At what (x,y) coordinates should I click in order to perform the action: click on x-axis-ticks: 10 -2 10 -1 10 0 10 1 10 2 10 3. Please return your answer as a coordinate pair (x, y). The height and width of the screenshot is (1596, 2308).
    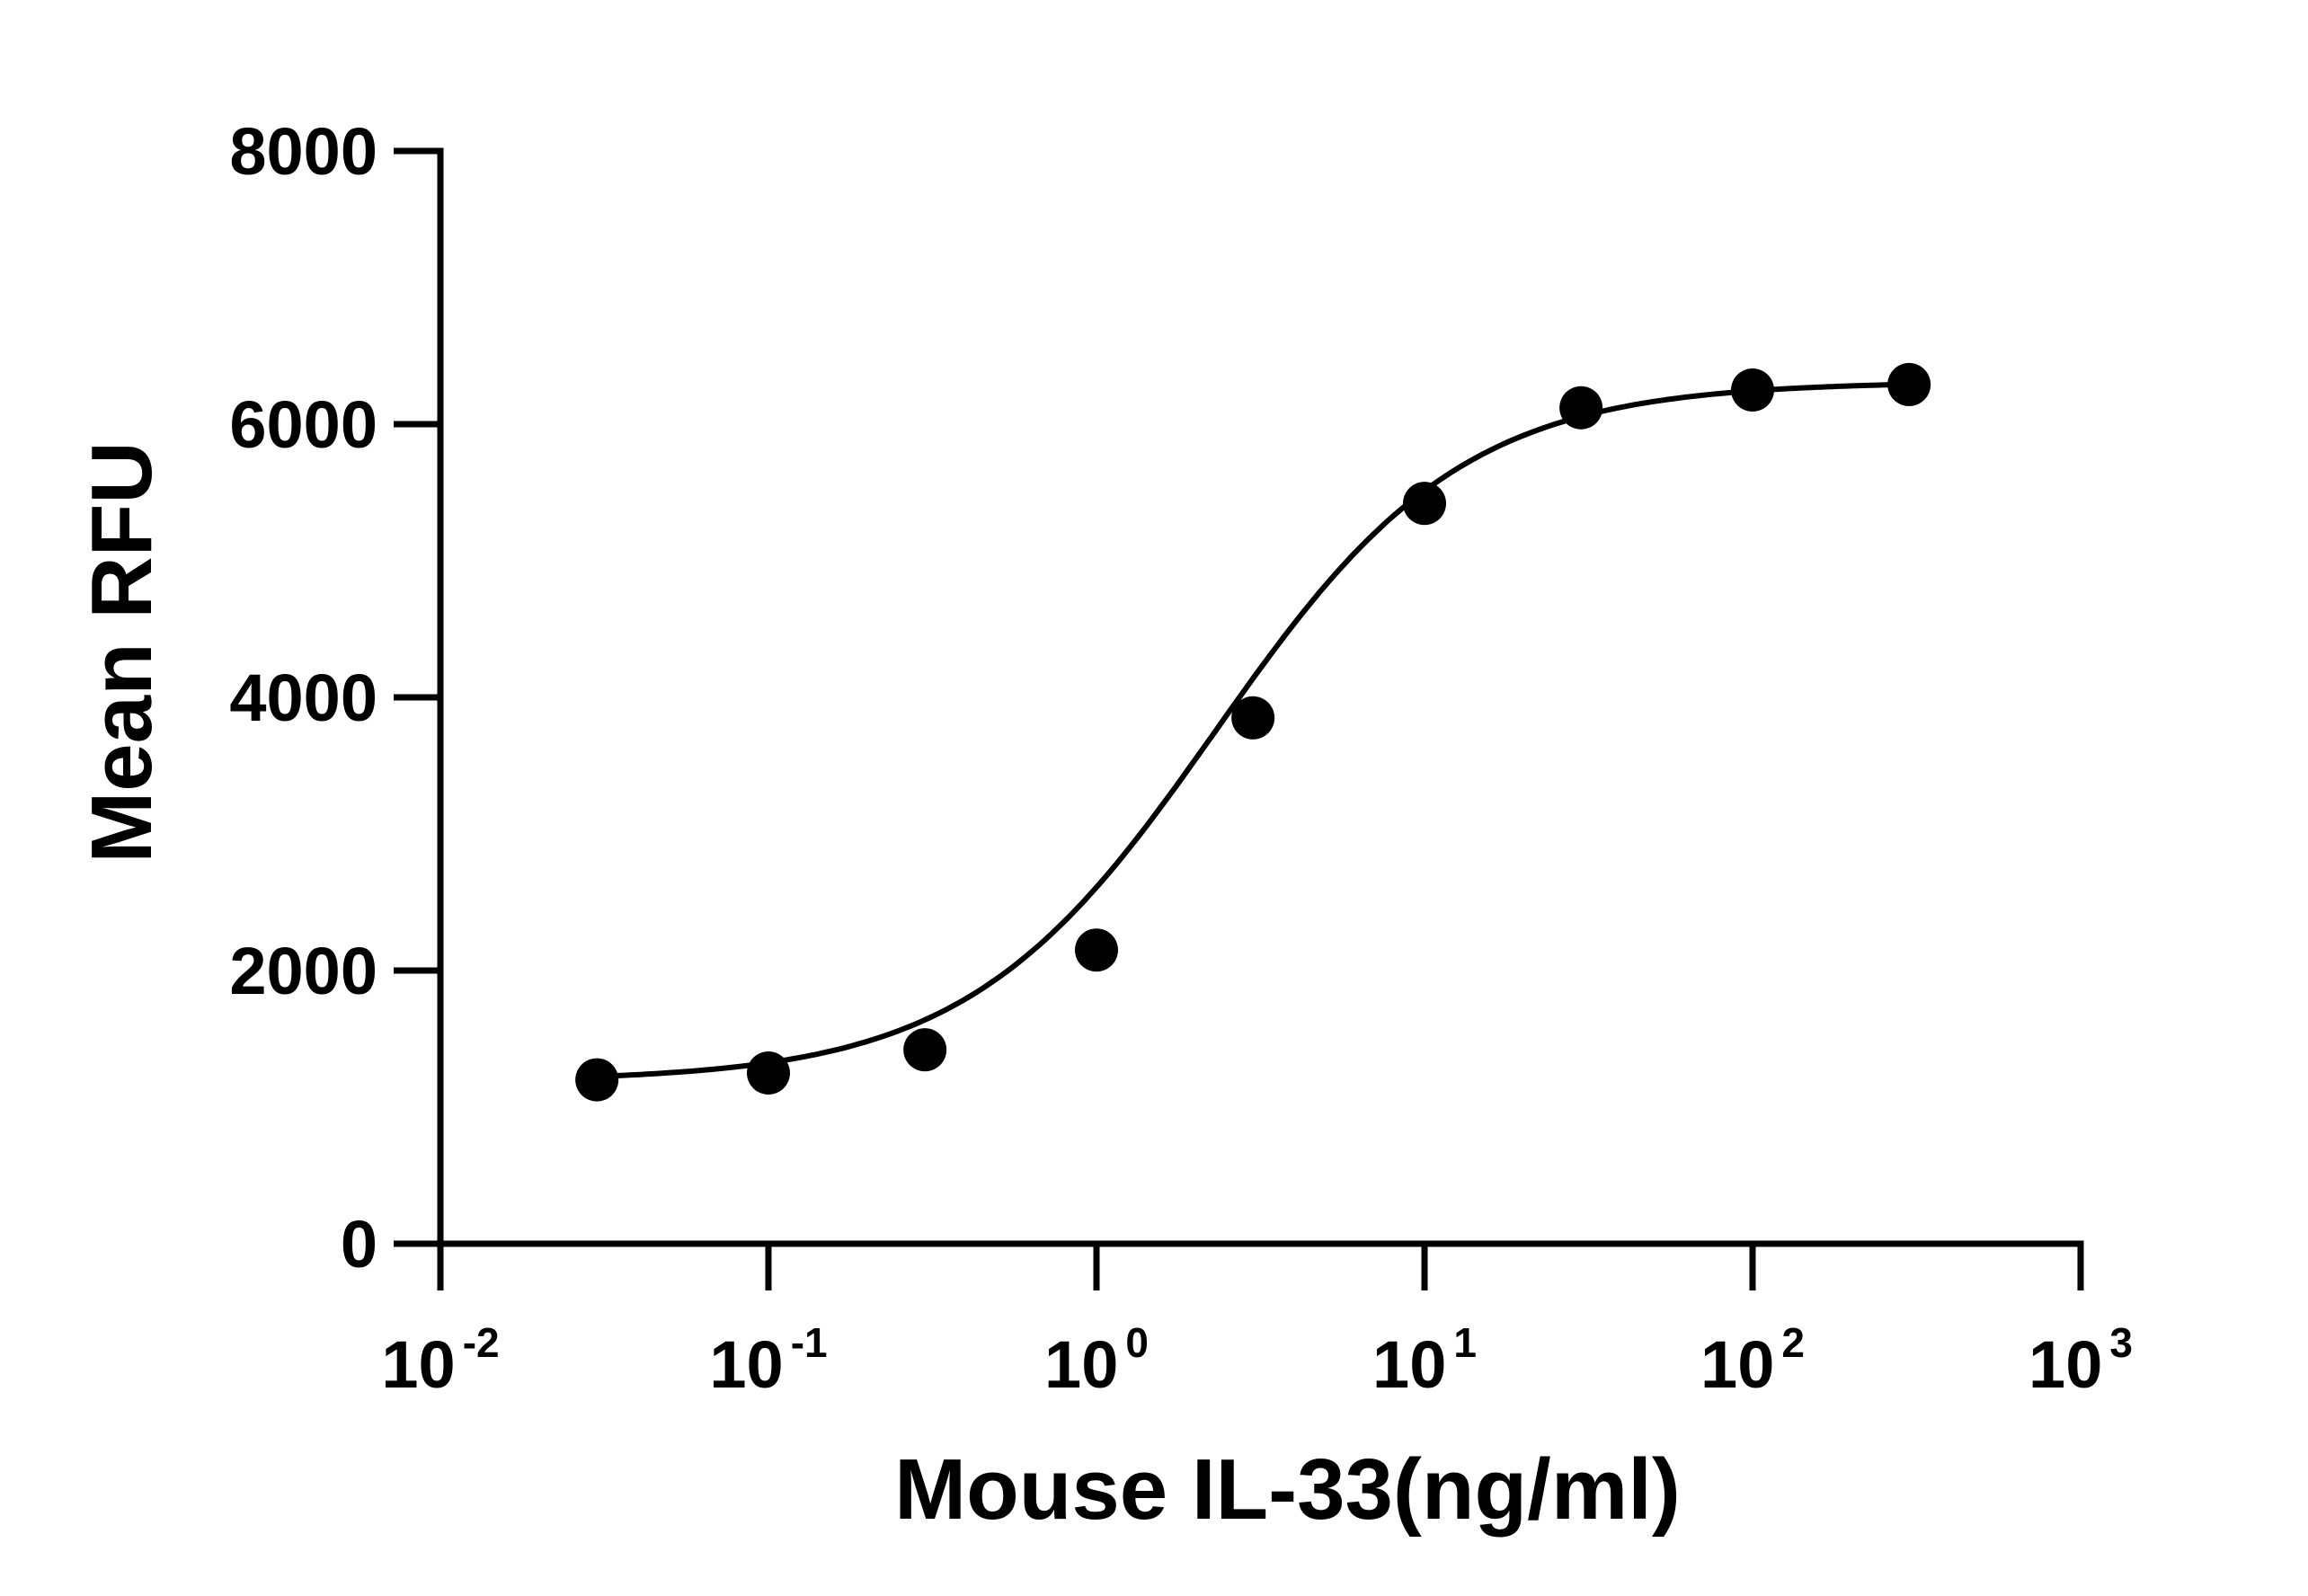
    Looking at the image, I should click on (1257, 1323).